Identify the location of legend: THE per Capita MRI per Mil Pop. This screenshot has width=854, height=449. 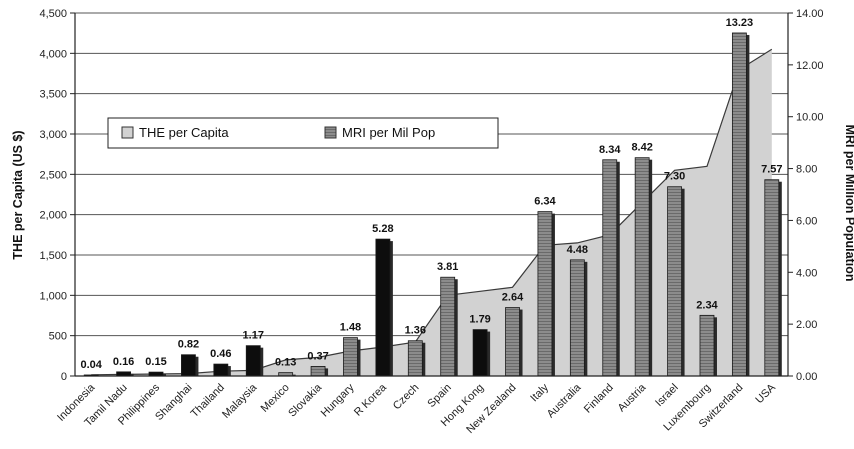
(303, 133).